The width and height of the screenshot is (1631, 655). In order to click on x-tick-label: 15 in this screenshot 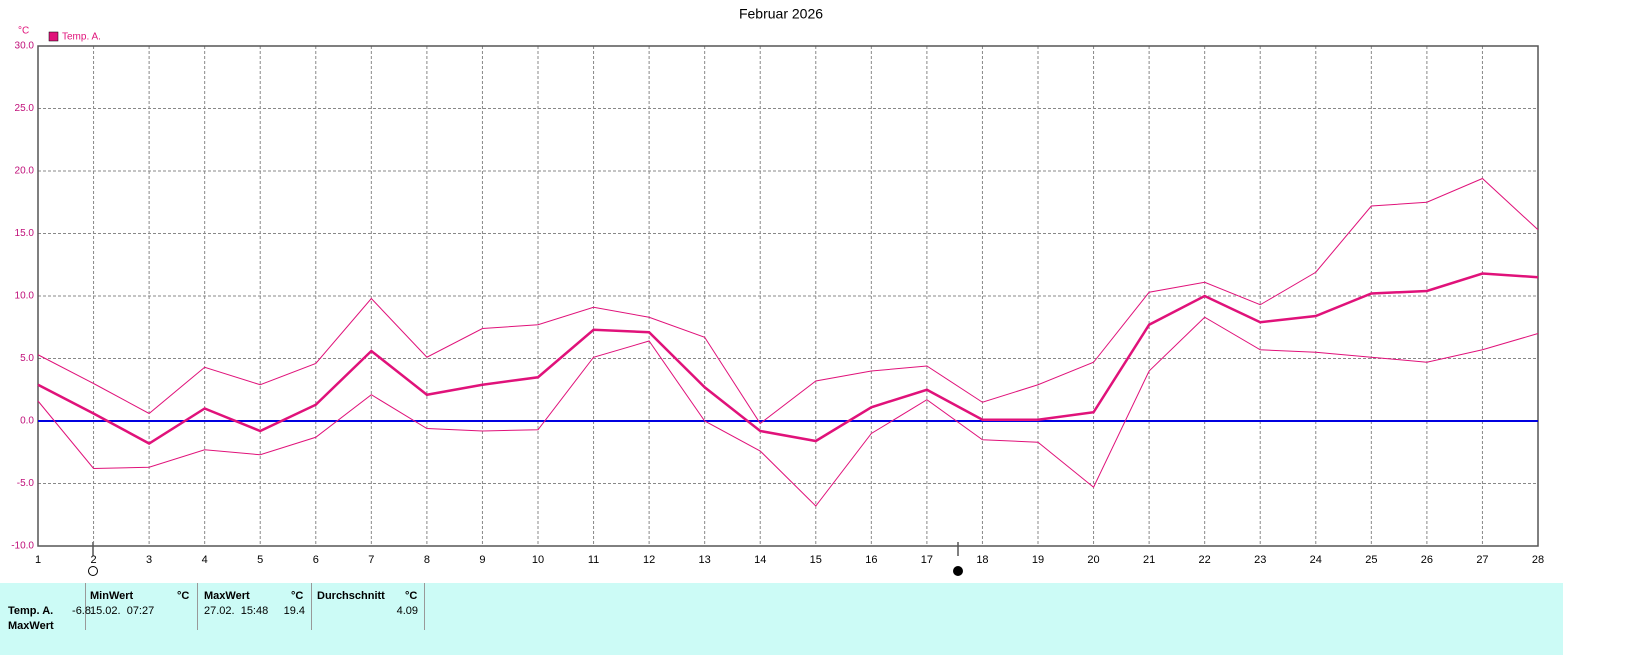, I will do `click(816, 560)`.